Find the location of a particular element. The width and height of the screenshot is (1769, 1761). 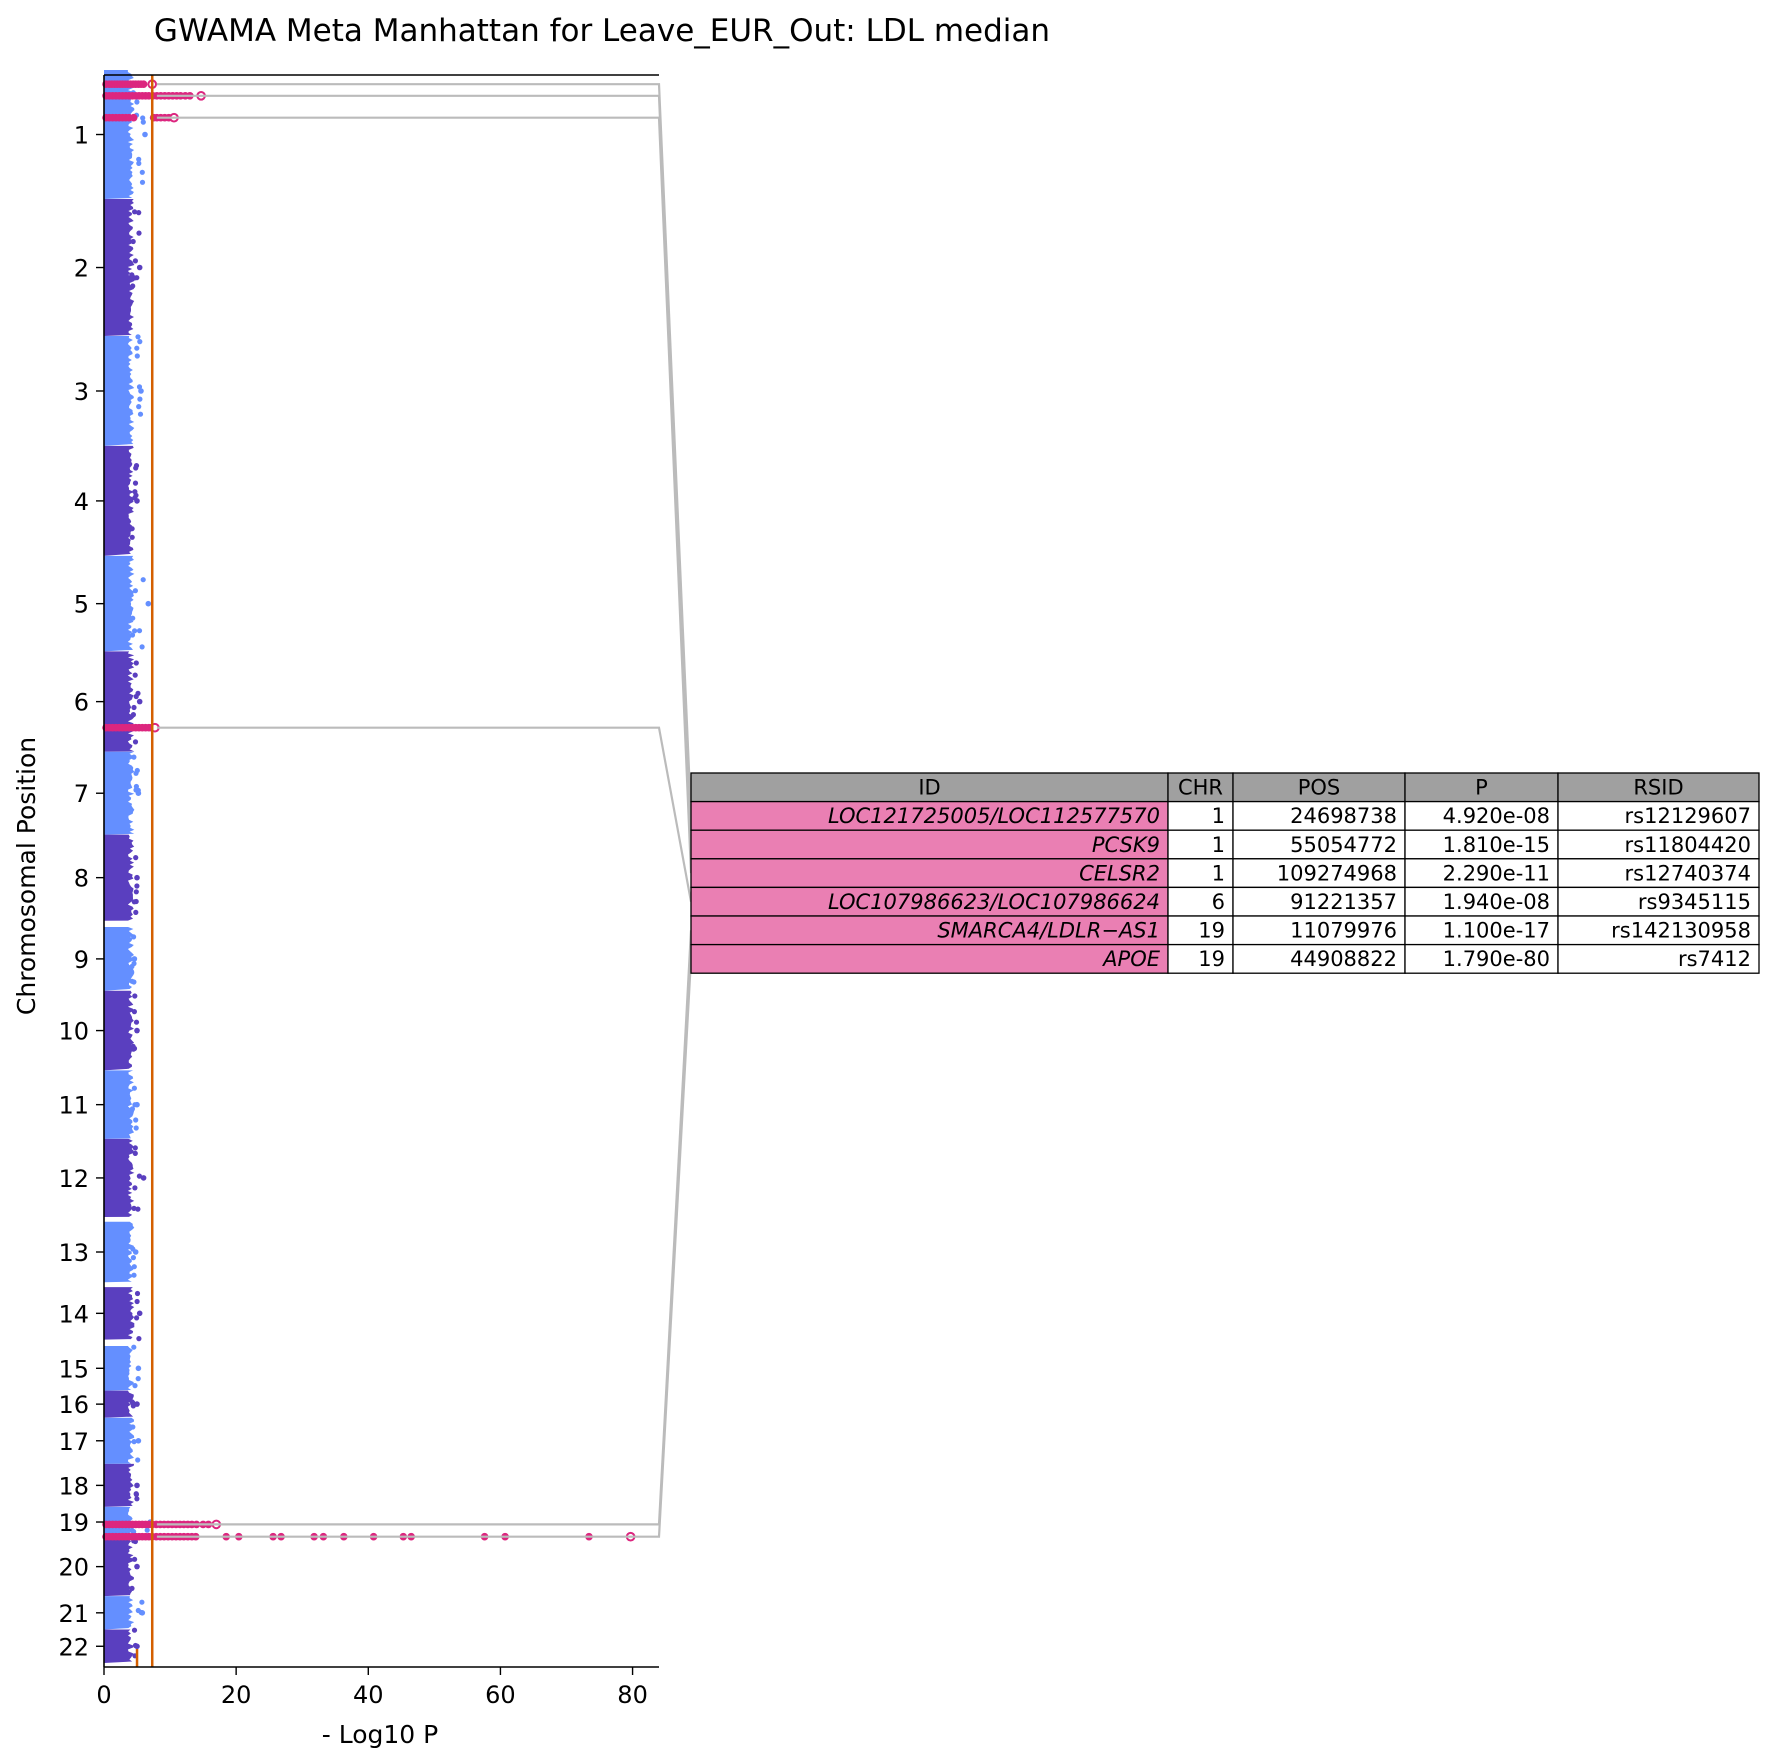

y-axis-label: Chromosomal Position is located at coordinates (26, 876).